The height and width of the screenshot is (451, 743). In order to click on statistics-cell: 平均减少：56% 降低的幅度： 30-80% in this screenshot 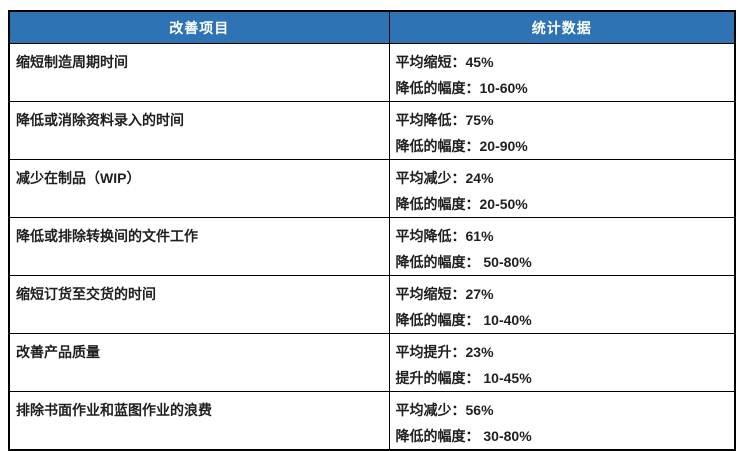, I will do `click(562, 421)`.